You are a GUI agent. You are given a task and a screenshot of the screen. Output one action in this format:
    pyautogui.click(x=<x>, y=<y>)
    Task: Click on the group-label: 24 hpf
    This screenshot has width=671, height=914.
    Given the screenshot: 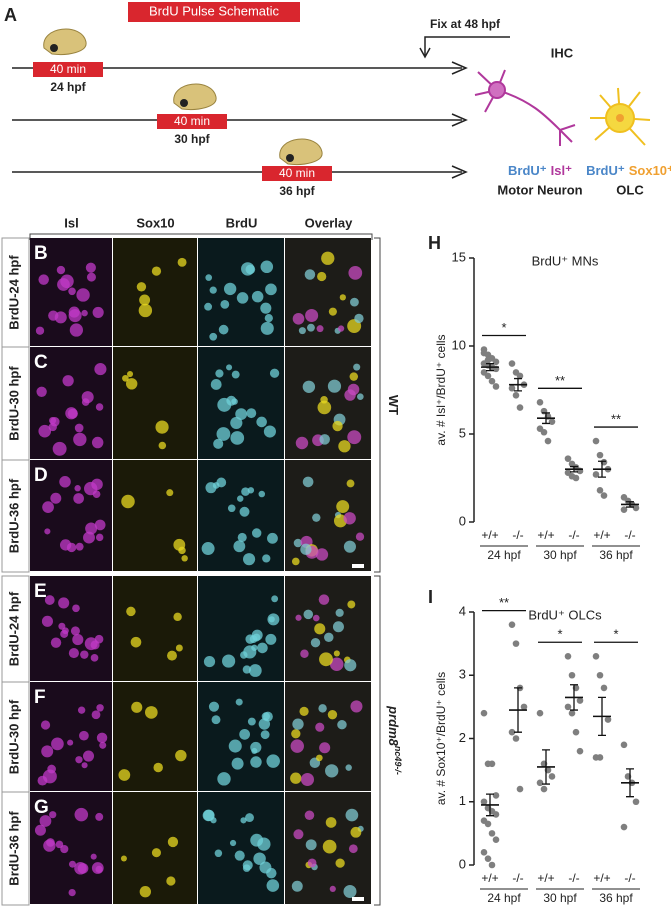 What is the action you would take?
    pyautogui.click(x=504, y=898)
    